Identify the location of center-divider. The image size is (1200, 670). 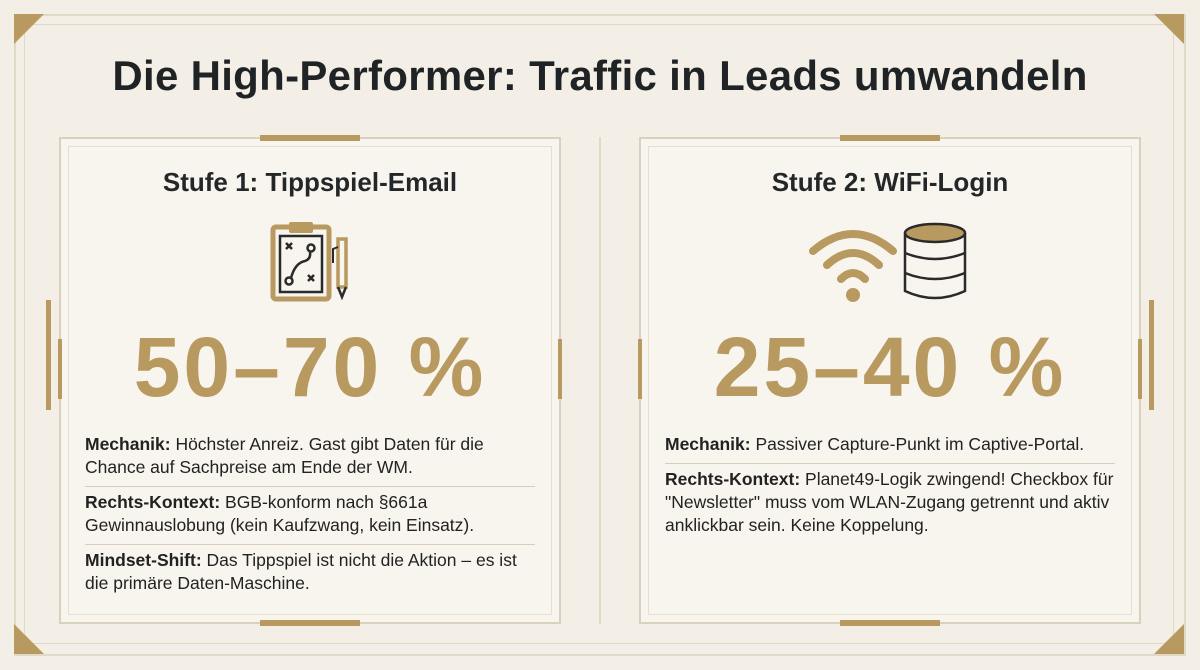
(600, 380).